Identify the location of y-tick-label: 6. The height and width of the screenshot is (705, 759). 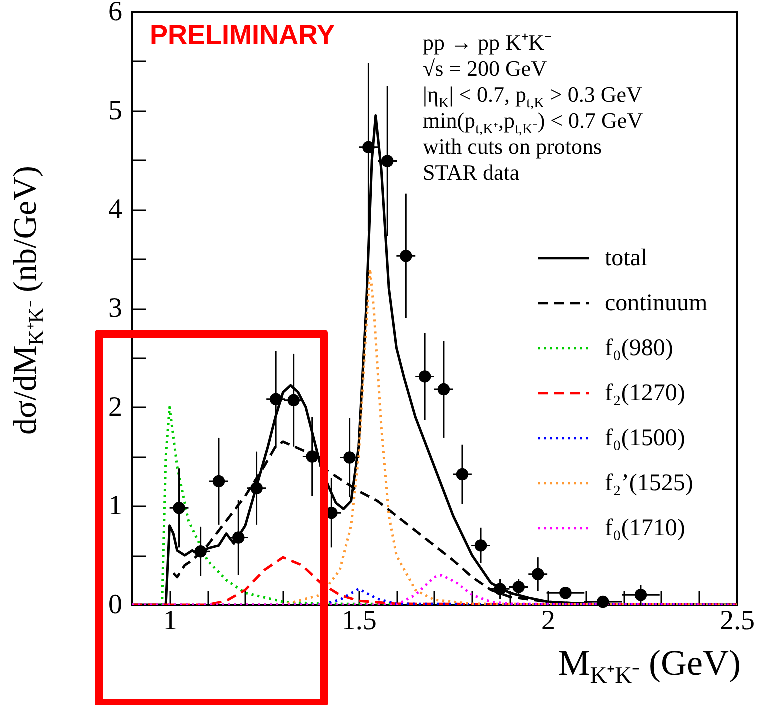
(115, 14).